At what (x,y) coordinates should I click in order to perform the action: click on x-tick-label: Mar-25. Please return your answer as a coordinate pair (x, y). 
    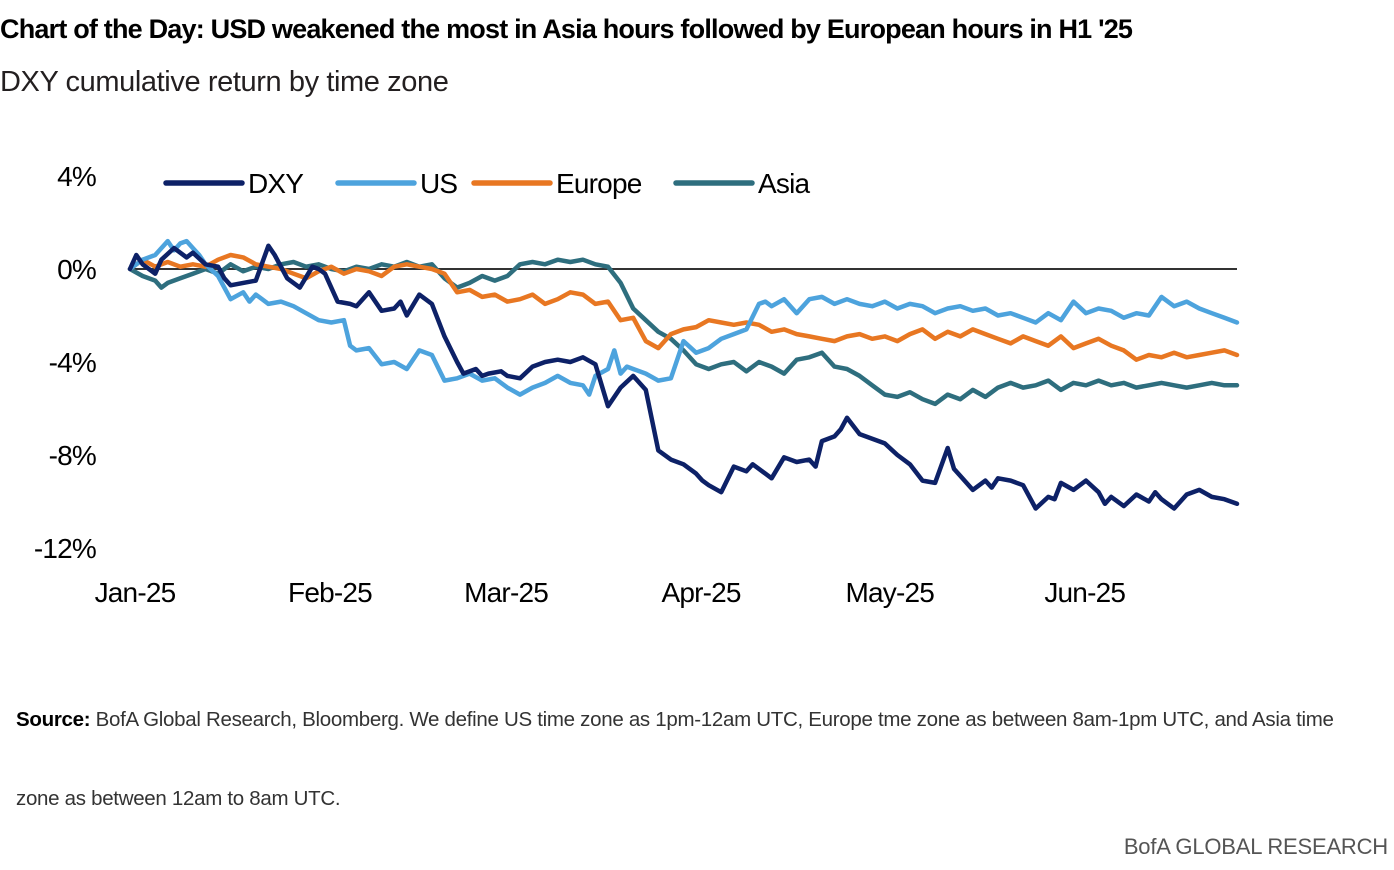
    Looking at the image, I should click on (506, 592).